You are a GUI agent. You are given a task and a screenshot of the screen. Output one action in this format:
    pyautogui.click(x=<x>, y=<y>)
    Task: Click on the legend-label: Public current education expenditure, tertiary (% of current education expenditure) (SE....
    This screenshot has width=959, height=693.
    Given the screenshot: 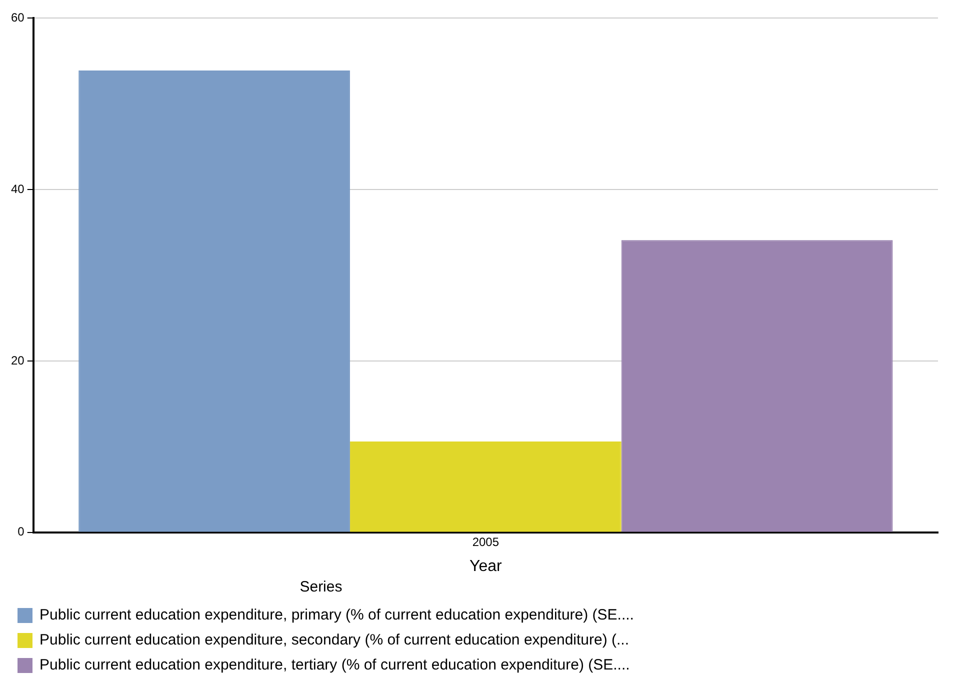 What is the action you would take?
    pyautogui.click(x=335, y=665)
    